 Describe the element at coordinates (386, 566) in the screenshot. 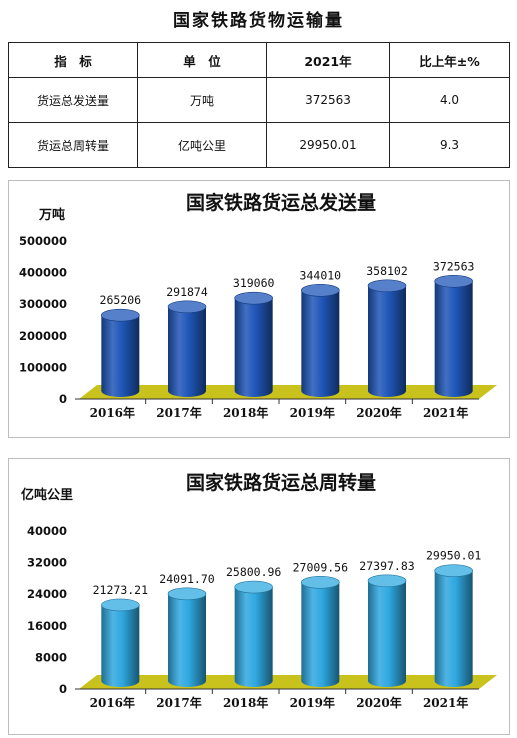

I see `data-label: 27397.83` at that location.